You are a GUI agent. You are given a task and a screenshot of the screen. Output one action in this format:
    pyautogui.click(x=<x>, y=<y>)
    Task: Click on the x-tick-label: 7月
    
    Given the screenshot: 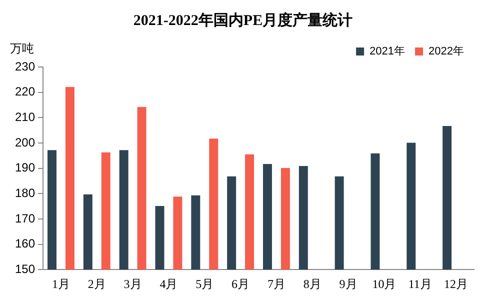 What is the action you would take?
    pyautogui.click(x=276, y=283)
    